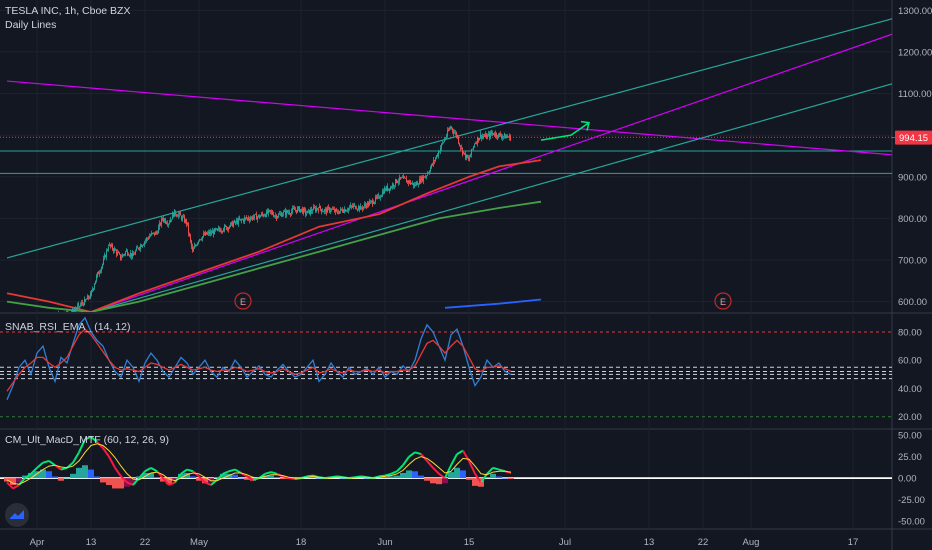 The image size is (932, 550). Describe the element at coordinates (17, 515) in the screenshot. I see `tradingview-logo` at that location.